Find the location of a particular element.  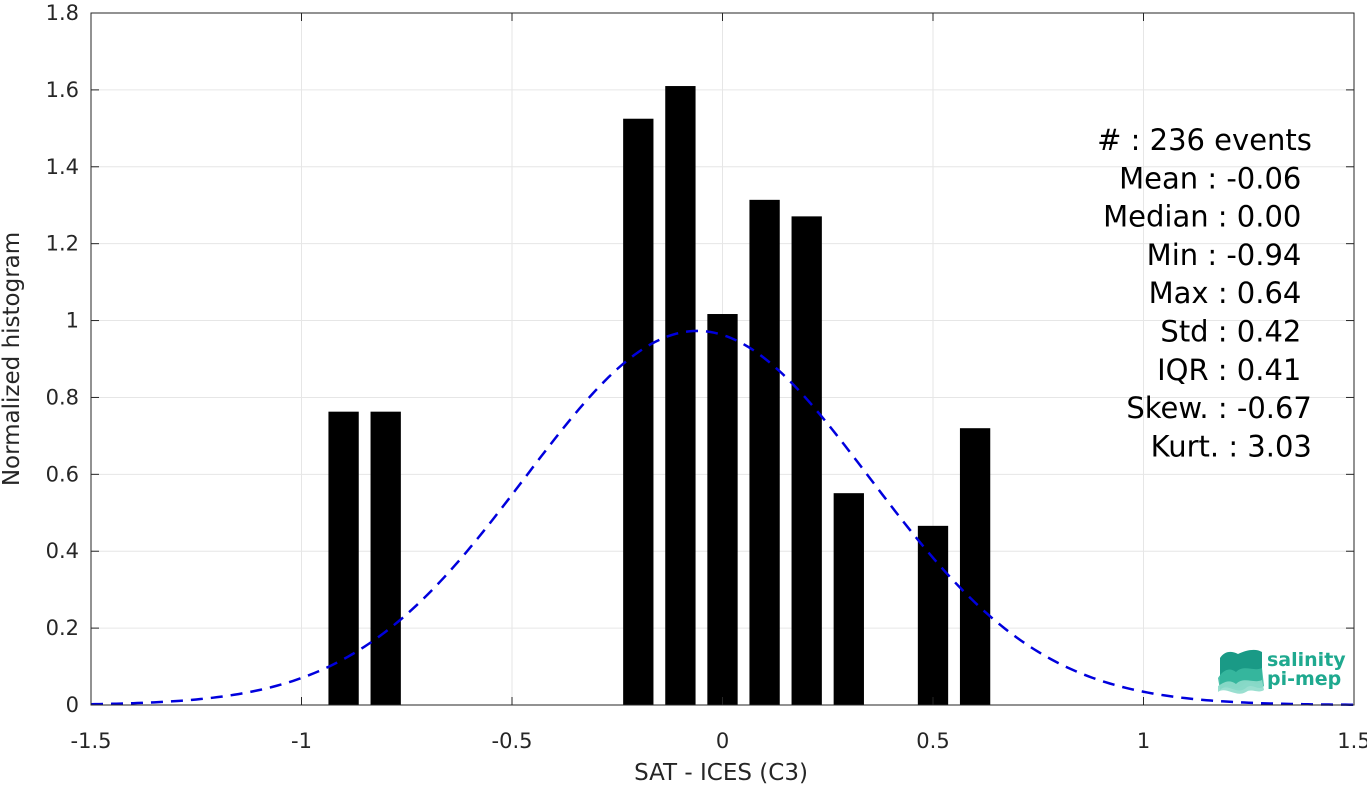

x-tick-label: -1 is located at coordinates (301, 741).